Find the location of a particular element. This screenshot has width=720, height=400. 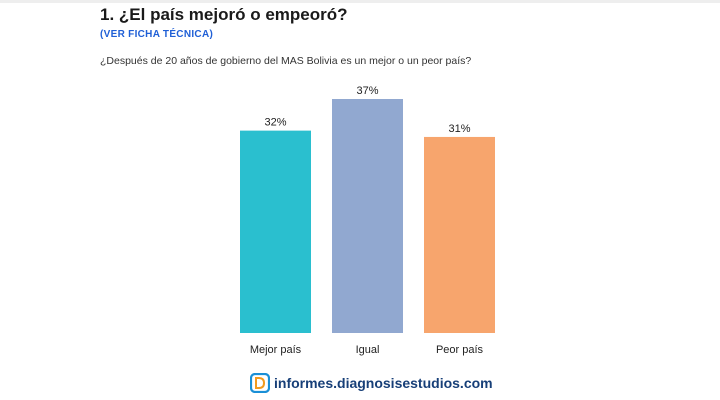

diagnosis-logo-icon is located at coordinates (260, 383).